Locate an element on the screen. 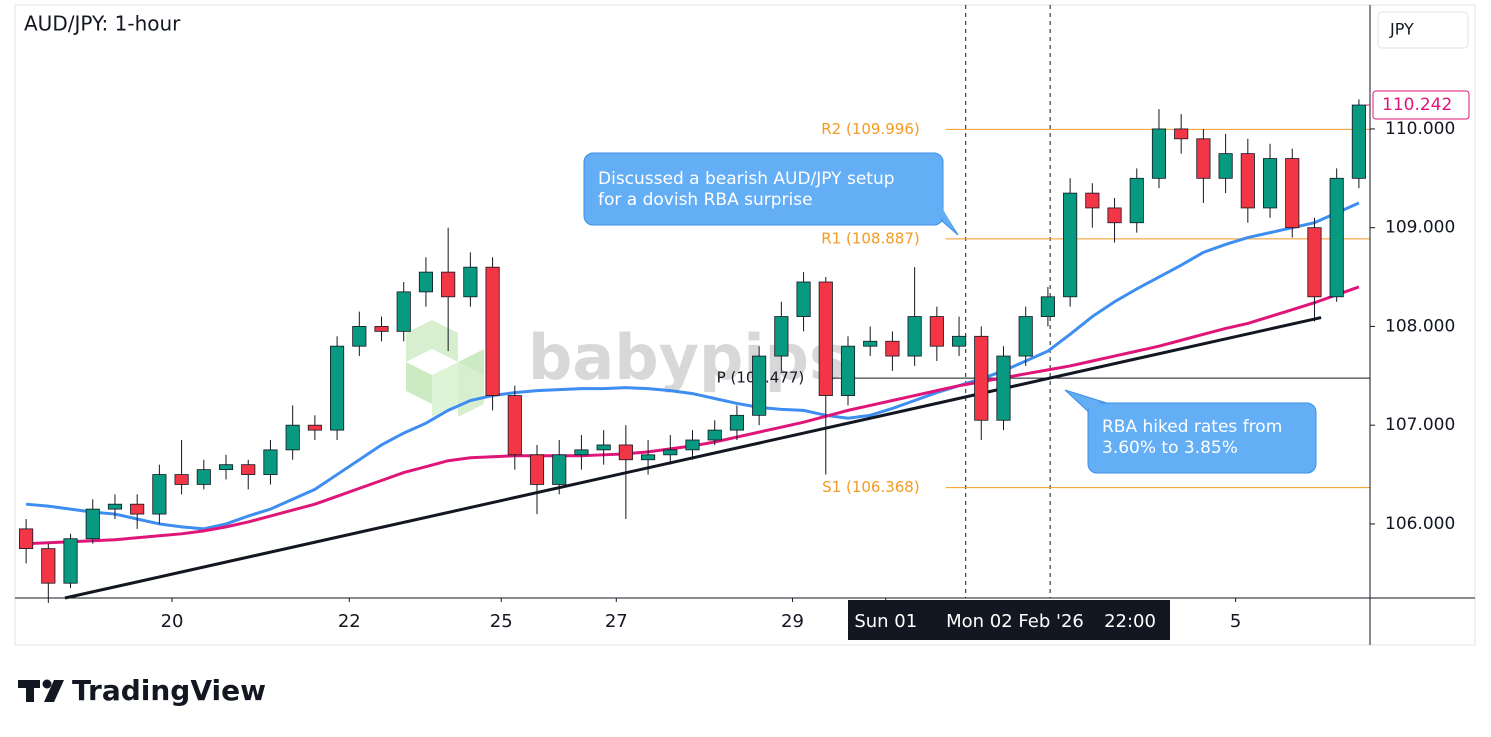 This screenshot has width=1491, height=737. crosshair-date: Mon 02 Feb '26 is located at coordinates (1015, 621).